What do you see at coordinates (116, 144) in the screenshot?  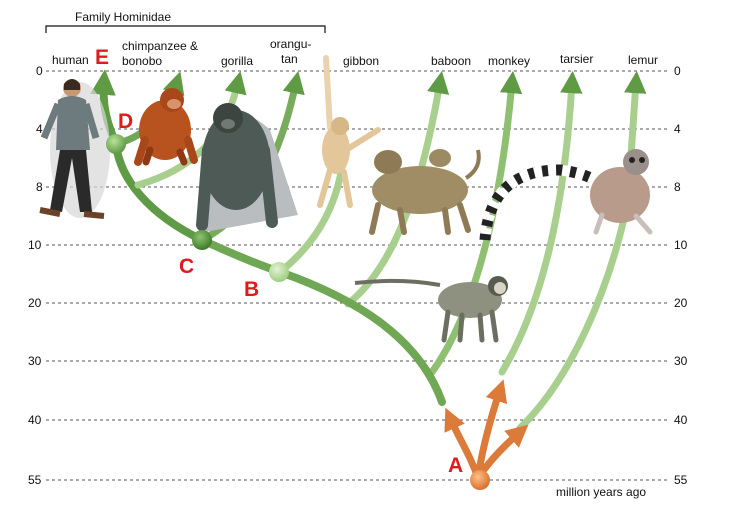 I see `node-d-dot` at bounding box center [116, 144].